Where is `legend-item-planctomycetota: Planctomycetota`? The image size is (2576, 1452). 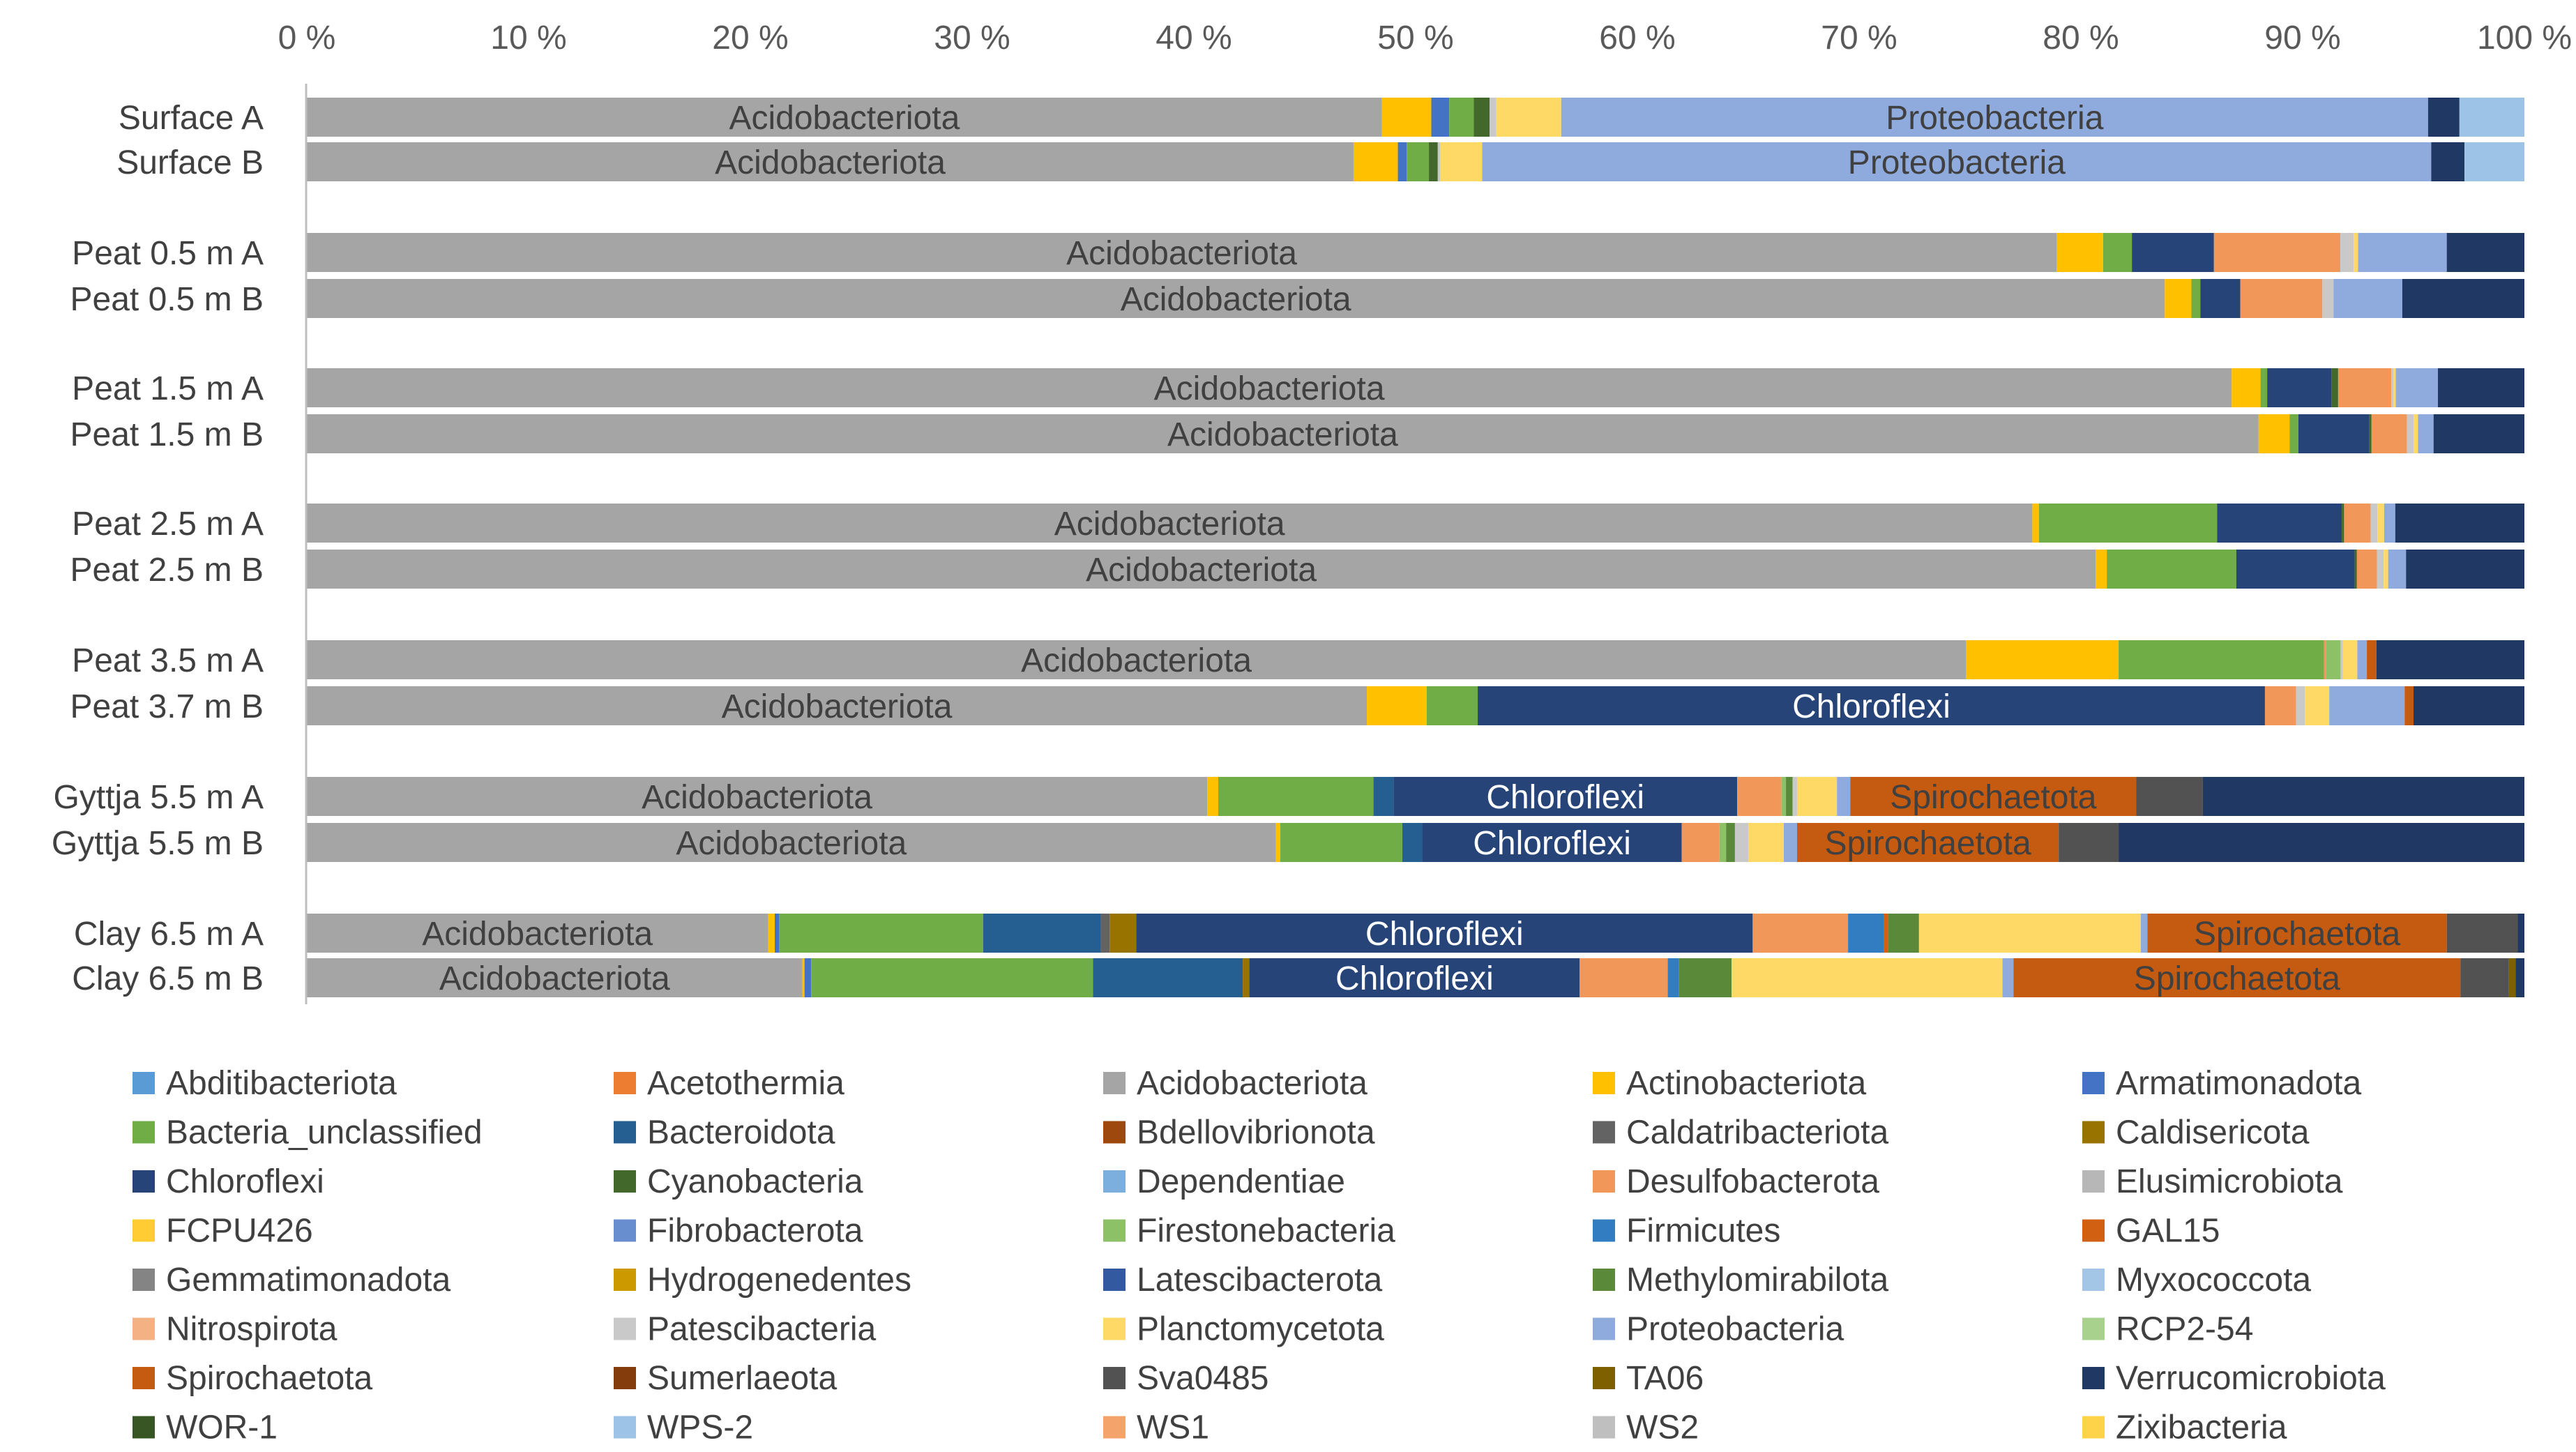 legend-item-planctomycetota: Planctomycetota is located at coordinates (1243, 1329).